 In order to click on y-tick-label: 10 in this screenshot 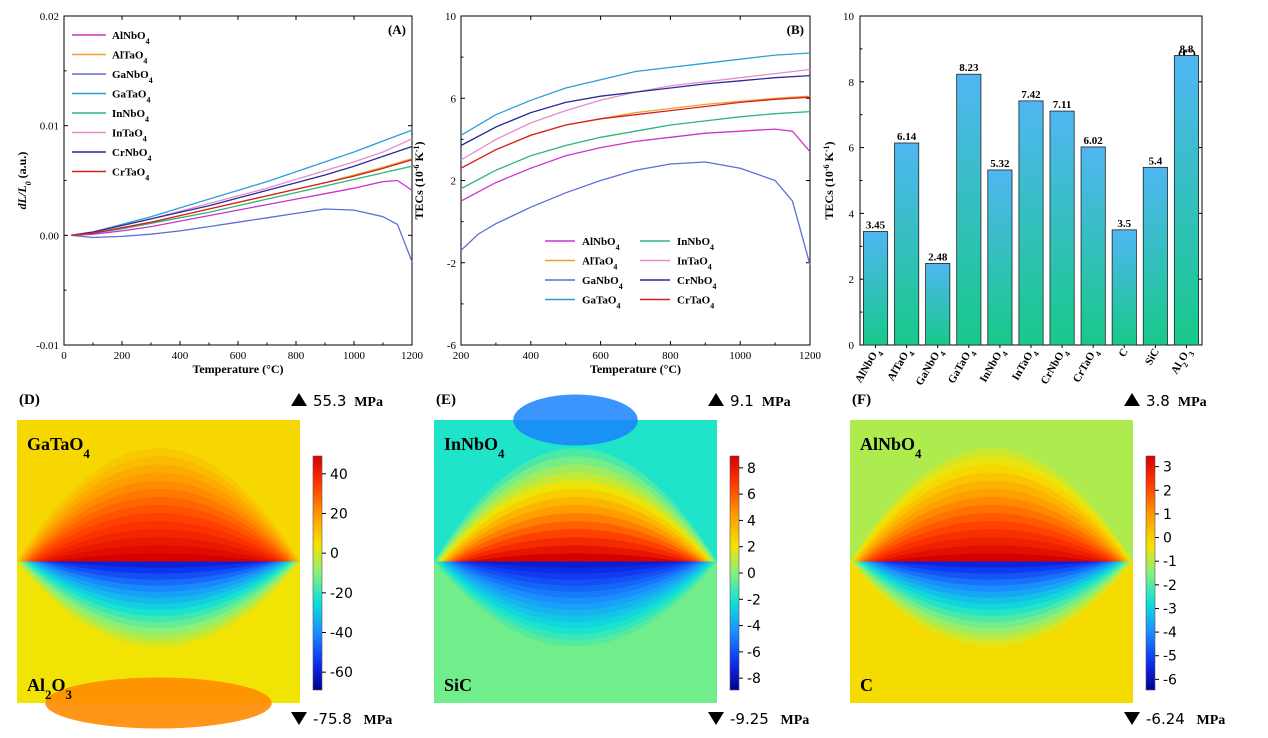, I will do `click(451, 17)`.